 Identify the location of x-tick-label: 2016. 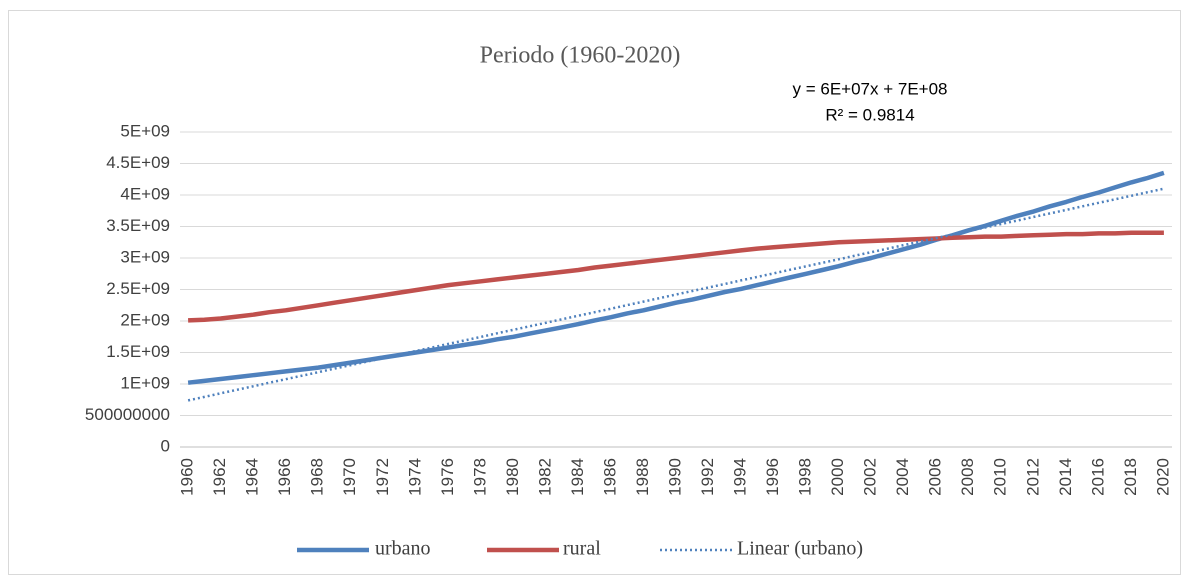
(1097, 477).